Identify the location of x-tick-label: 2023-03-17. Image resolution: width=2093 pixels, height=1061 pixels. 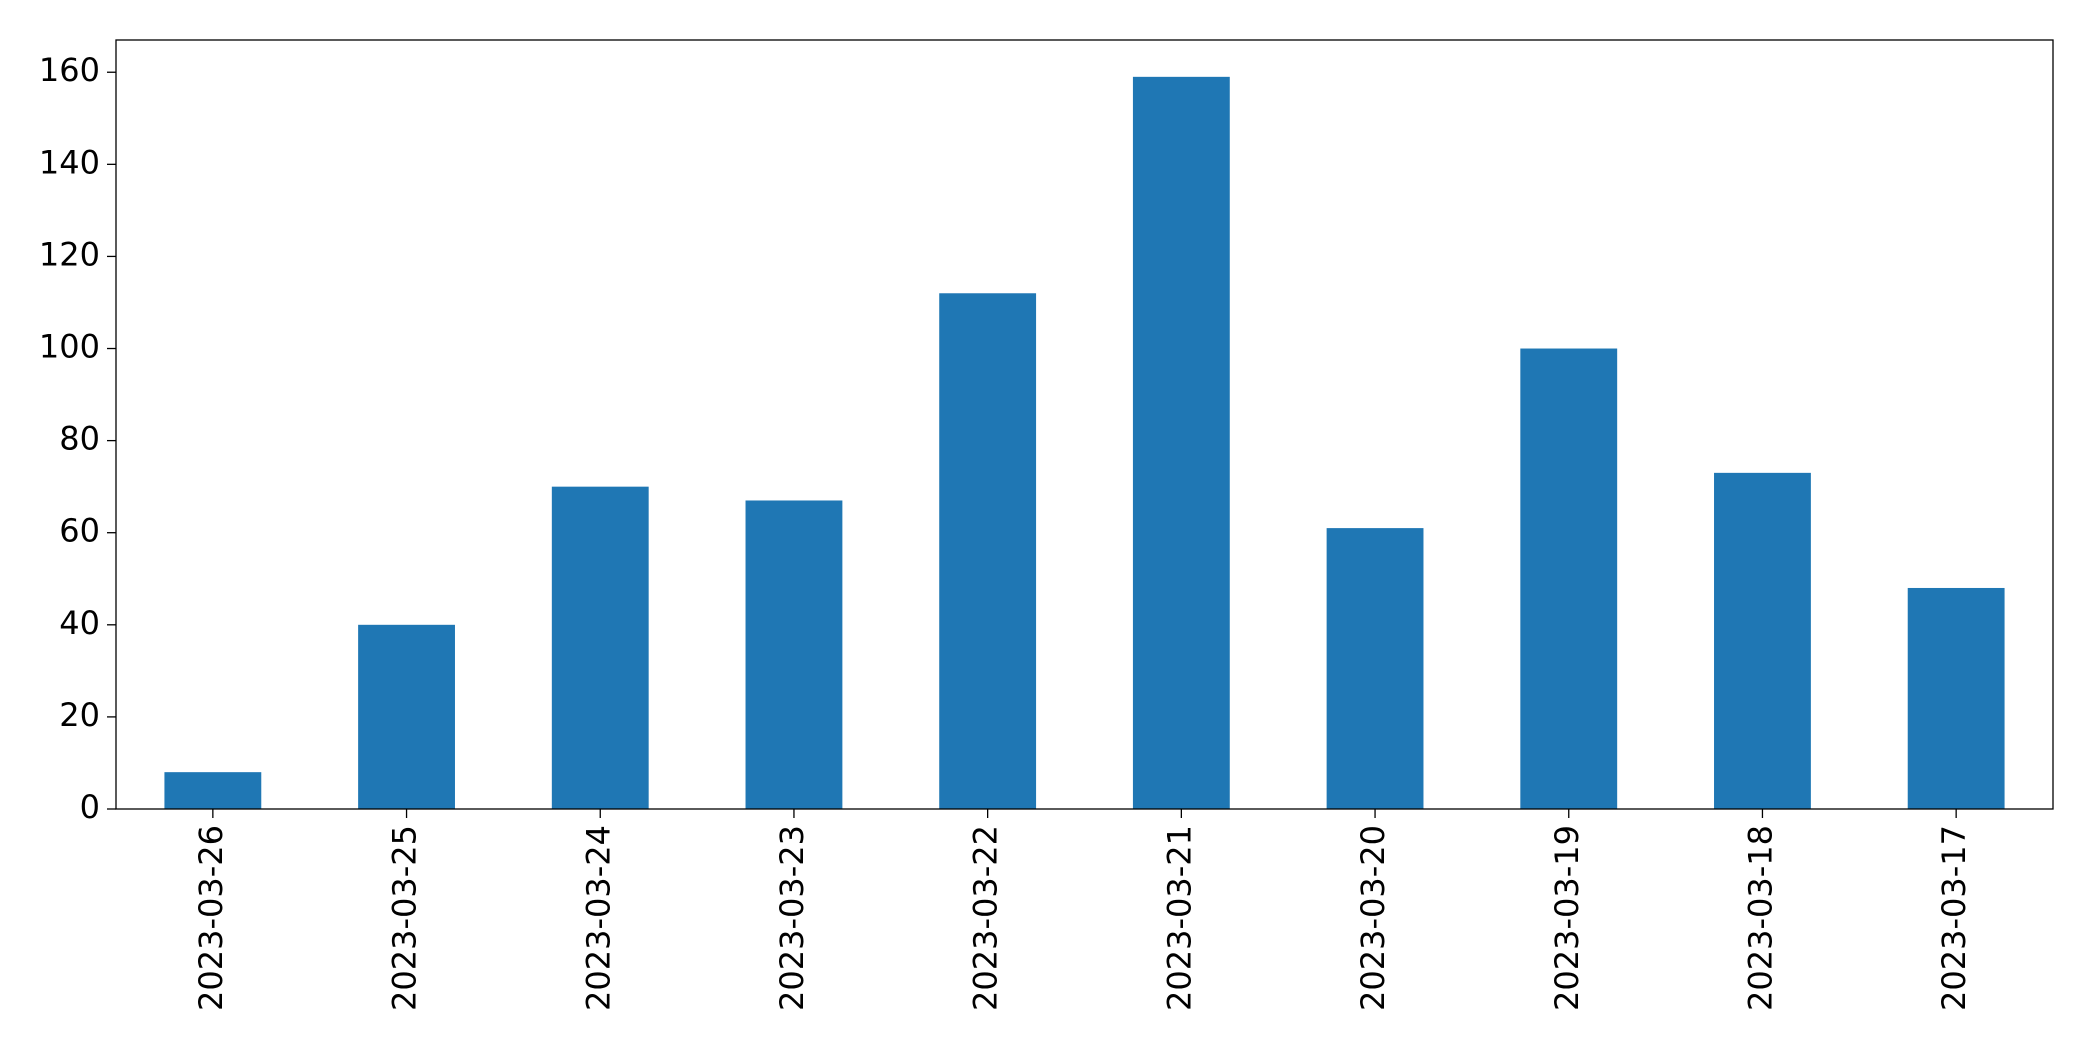
(1954, 918).